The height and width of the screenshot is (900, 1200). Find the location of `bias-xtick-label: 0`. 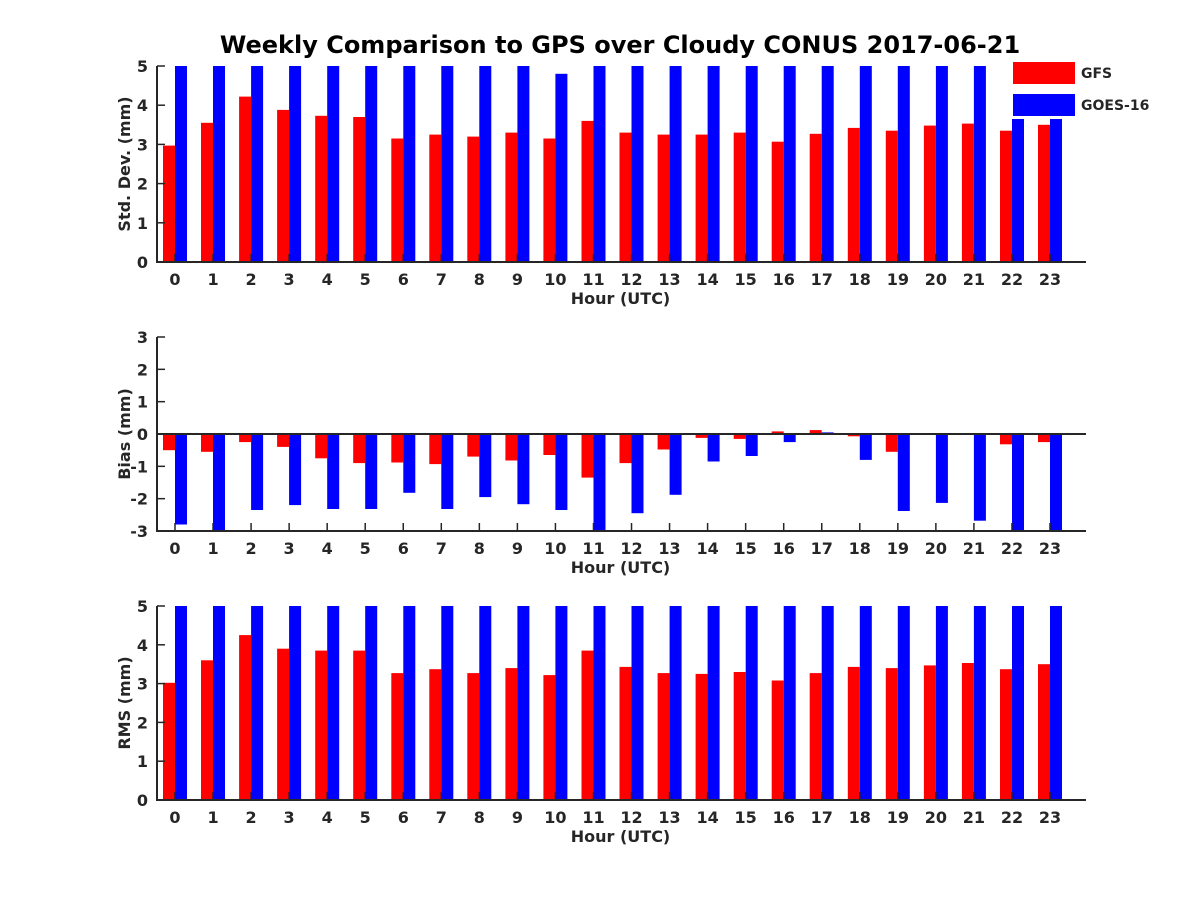

bias-xtick-label: 0 is located at coordinates (174, 548).